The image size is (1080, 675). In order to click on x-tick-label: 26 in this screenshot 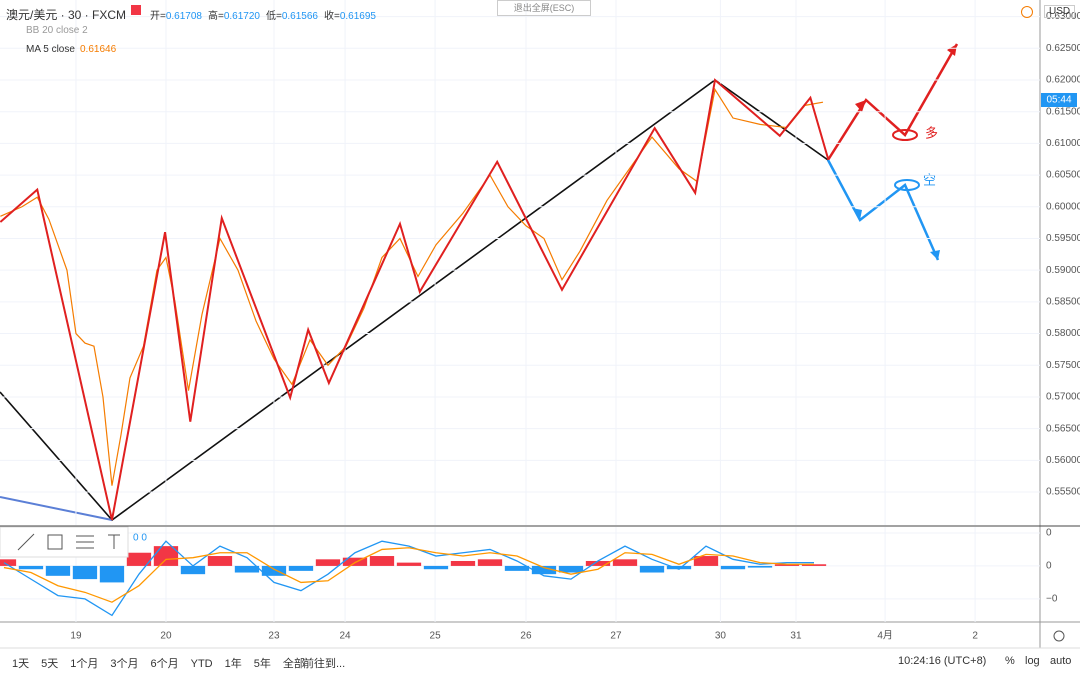, I will do `click(526, 636)`.